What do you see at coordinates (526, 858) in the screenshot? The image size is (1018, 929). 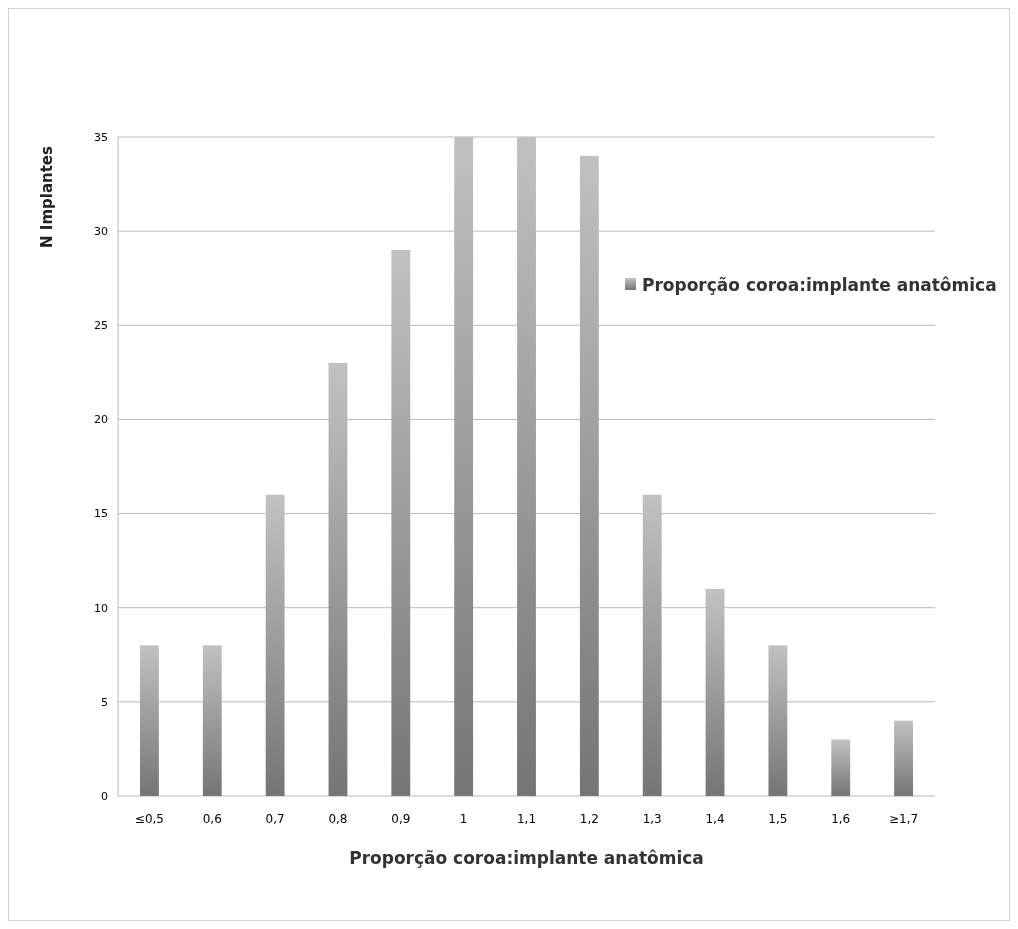 I see `x-axis-title: Proporção coroa:implante anatômica` at bounding box center [526, 858].